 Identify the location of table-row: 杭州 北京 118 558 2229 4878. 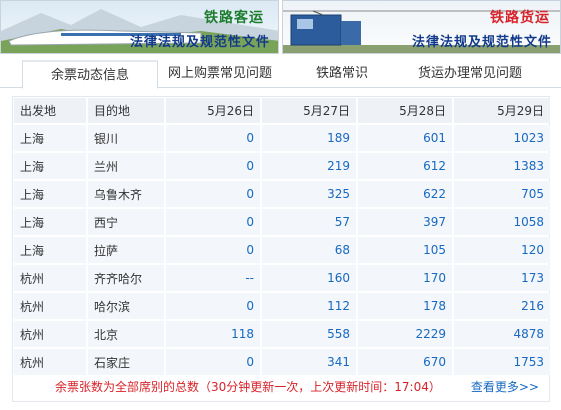
(282, 334).